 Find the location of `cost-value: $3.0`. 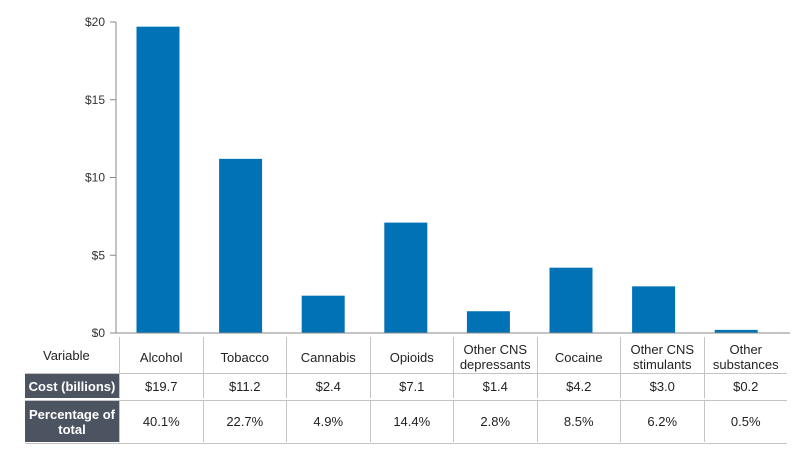

cost-value: $3.0 is located at coordinates (662, 386).